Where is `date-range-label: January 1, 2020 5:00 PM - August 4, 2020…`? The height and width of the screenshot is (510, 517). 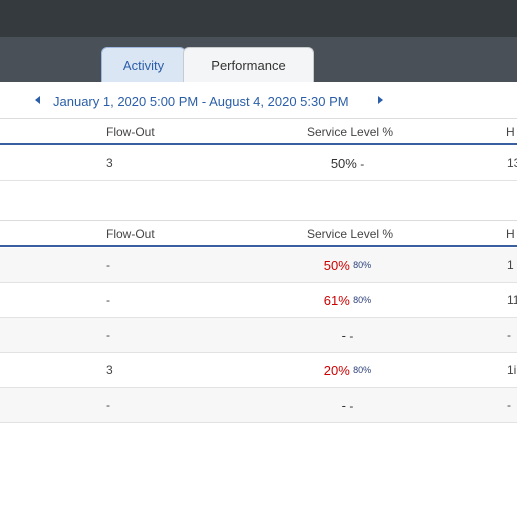
date-range-label: January 1, 2020 5:00 PM - August 4, 2020… is located at coordinates (201, 101).